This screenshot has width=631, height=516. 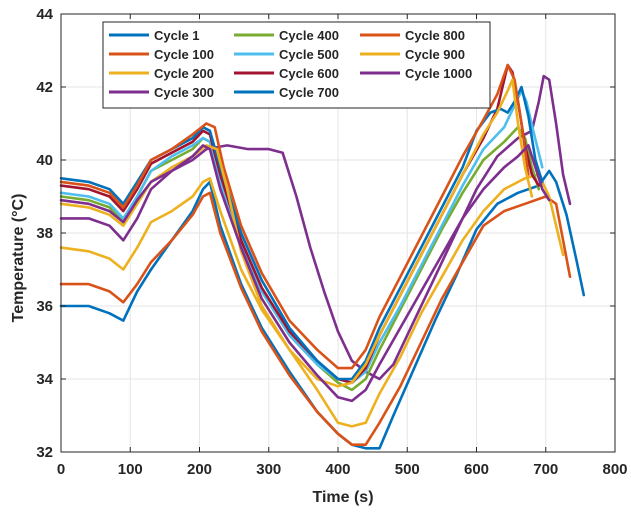 I want to click on y-tick-label: 42, so click(x=44, y=87).